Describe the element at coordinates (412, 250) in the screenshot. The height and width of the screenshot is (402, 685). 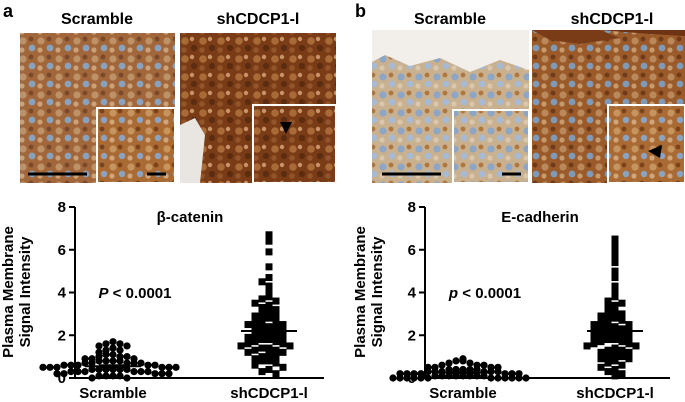
I see `chart-b-ytick-label-6: 6` at that location.